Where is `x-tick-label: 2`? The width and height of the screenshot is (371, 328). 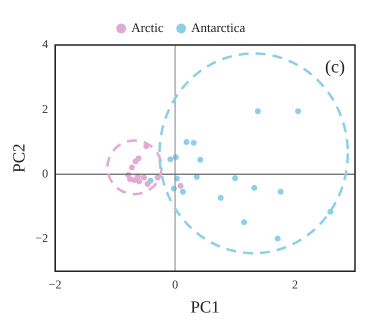
x-tick-label: 2 is located at coordinates (295, 285).